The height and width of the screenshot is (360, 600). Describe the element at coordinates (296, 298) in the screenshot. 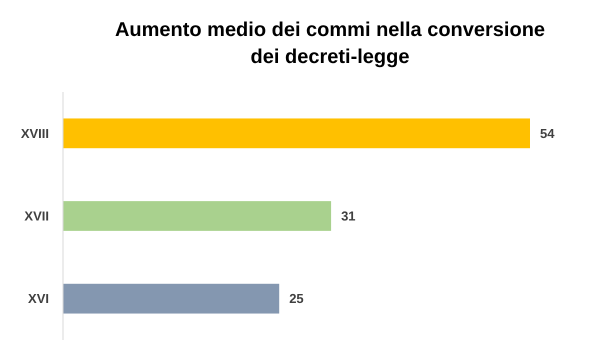

I see `data-label: 25` at that location.